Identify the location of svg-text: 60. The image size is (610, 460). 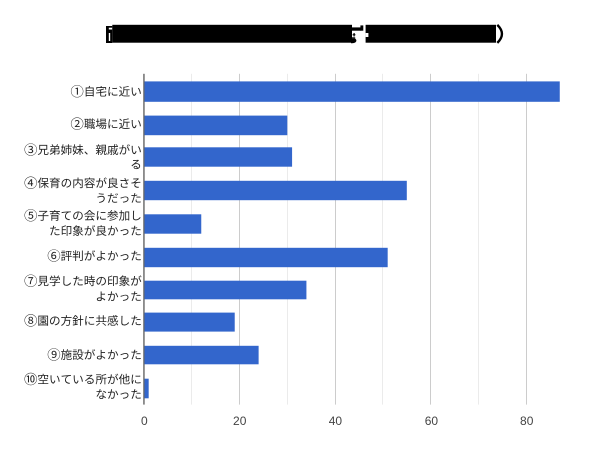
(432, 421).